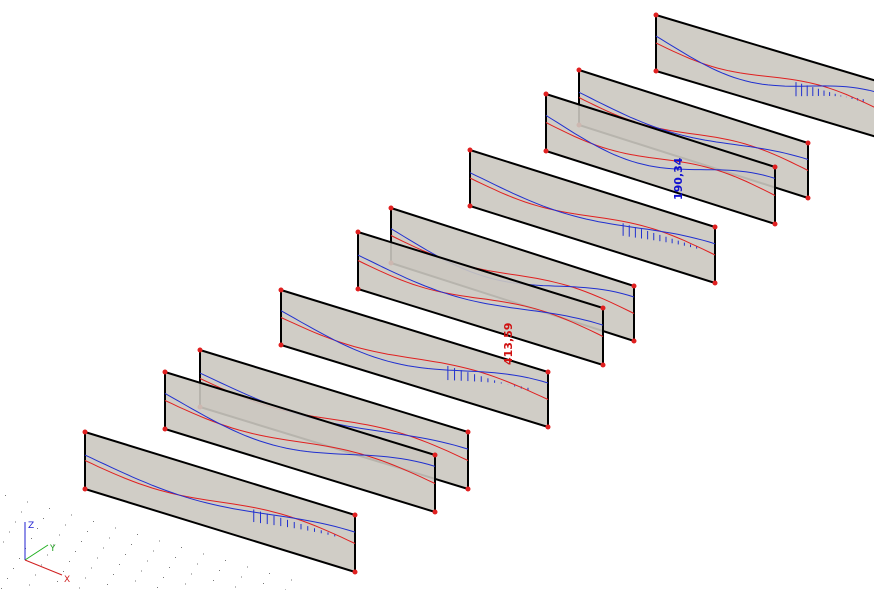 The height and width of the screenshot is (590, 874). What do you see at coordinates (36, 552) in the screenshot?
I see `y-axis` at bounding box center [36, 552].